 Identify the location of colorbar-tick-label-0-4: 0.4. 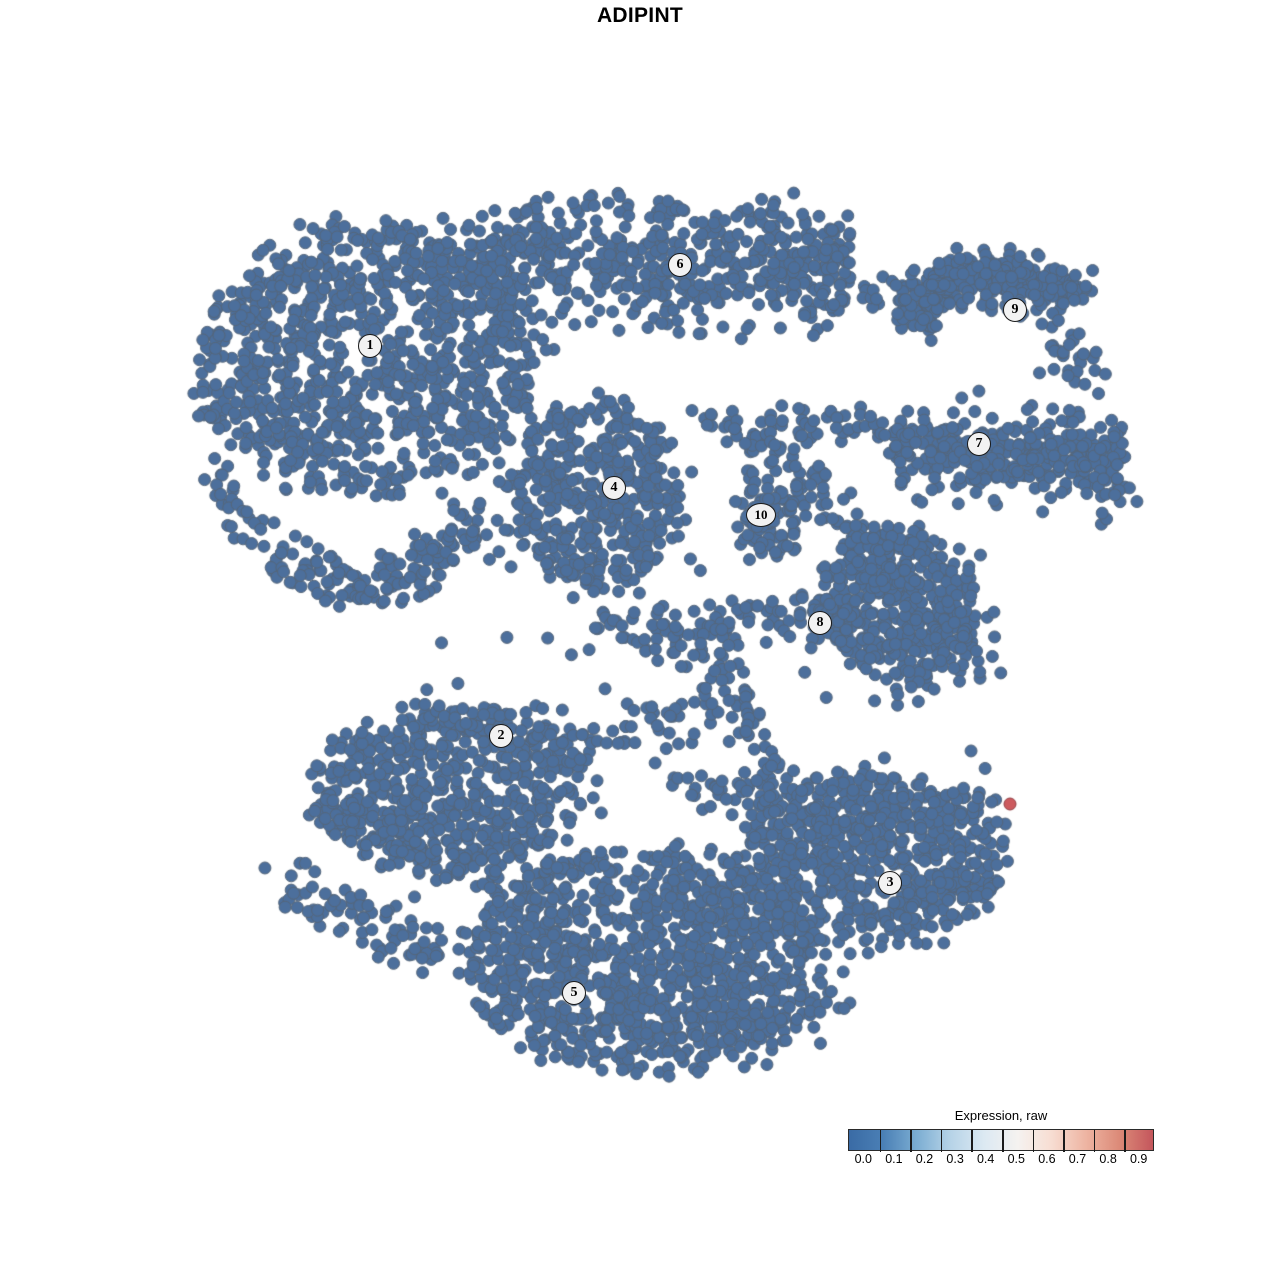
(985, 1159).